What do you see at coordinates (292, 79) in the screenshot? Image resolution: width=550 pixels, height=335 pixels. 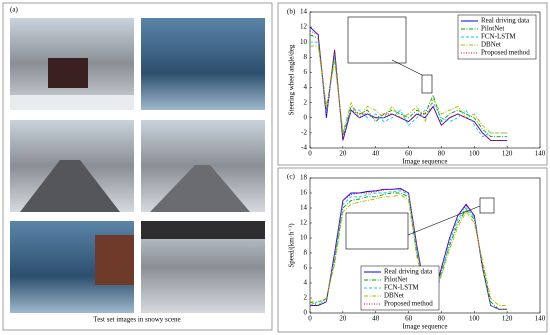 I see `y-axis-label: Steering wheel angle/deg` at bounding box center [292, 79].